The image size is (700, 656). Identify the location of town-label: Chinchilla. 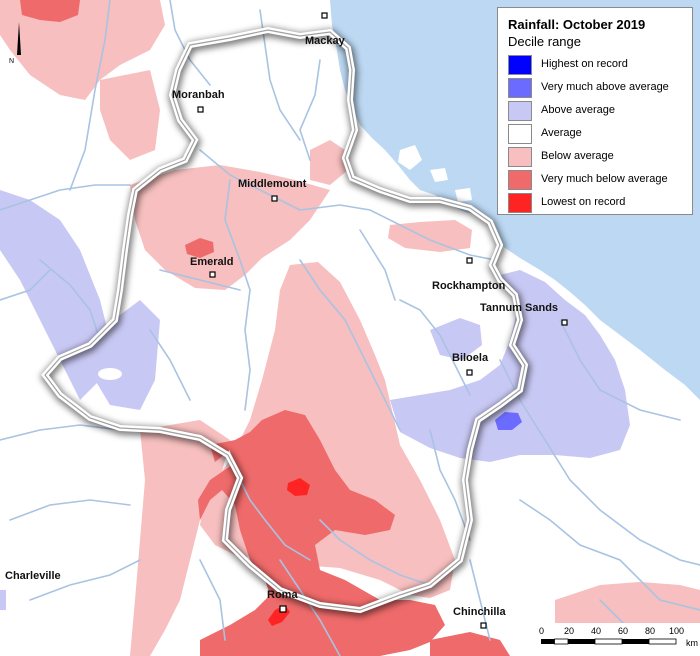
(479, 612).